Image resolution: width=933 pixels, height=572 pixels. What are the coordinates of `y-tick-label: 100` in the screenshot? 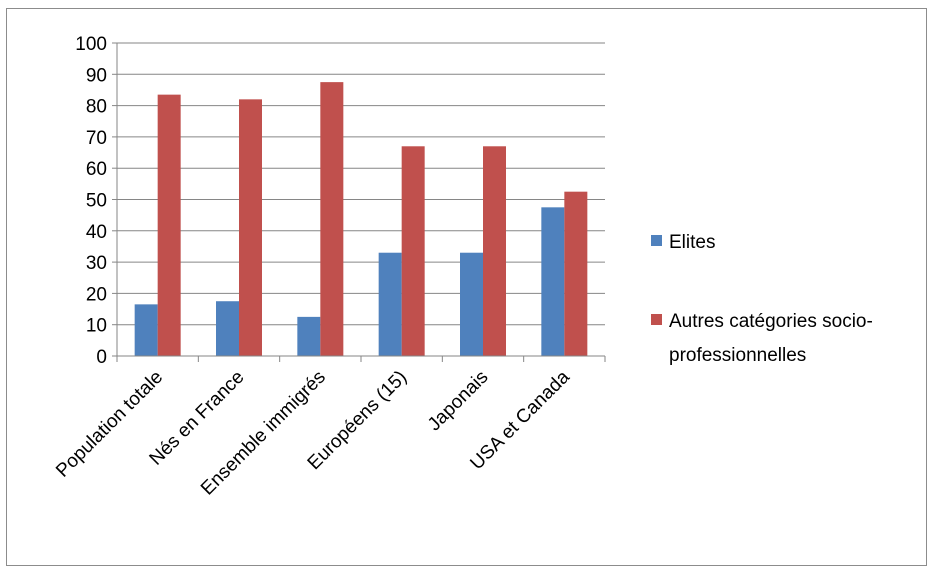 It's located at (91, 44).